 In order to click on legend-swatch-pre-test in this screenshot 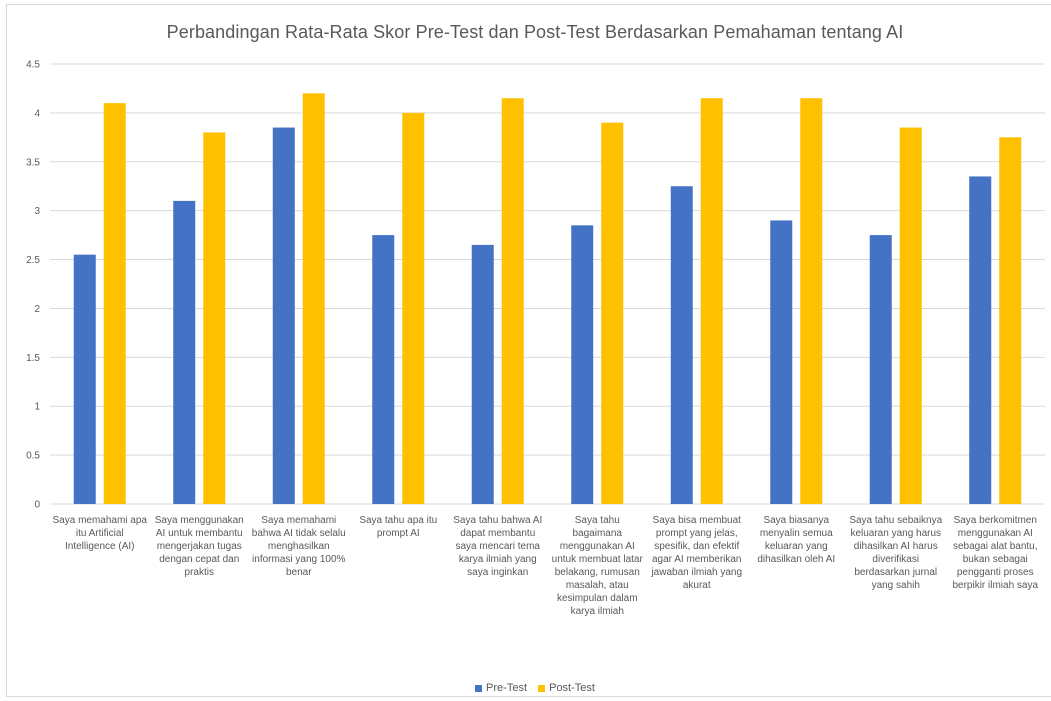, I will do `click(479, 688)`.